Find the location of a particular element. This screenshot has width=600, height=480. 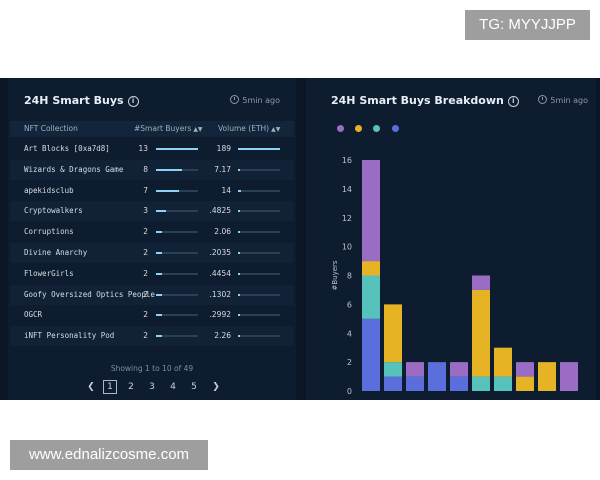

y-tick-label: 10 is located at coordinates (347, 247).